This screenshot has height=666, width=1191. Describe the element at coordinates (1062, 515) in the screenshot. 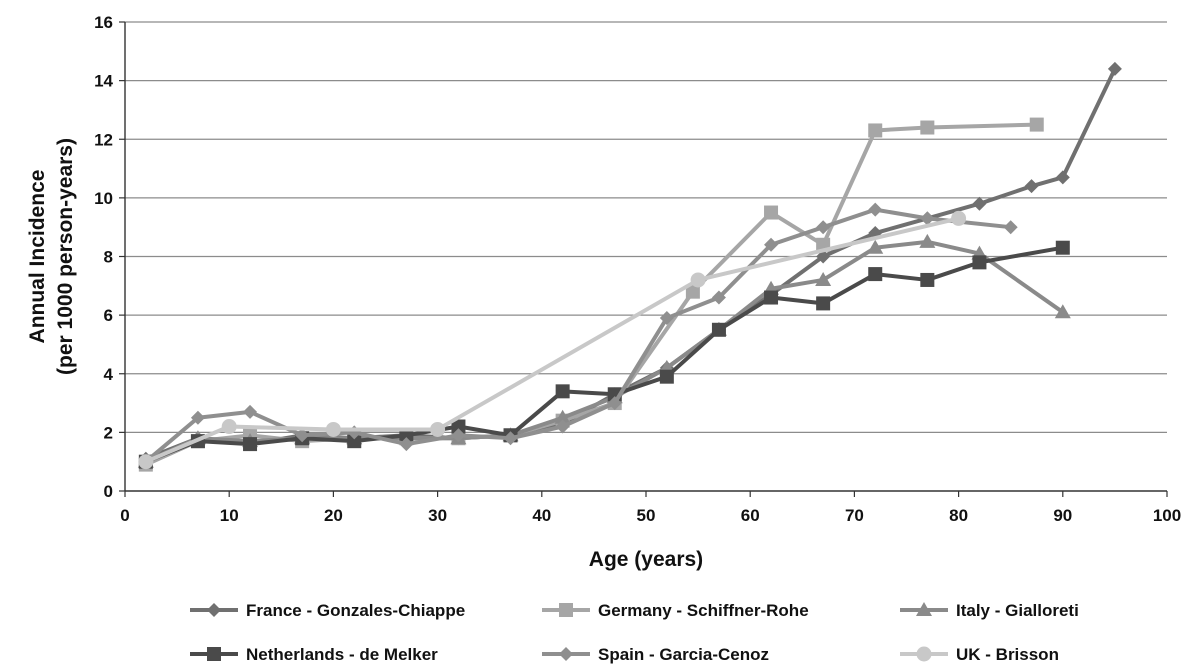

I see `x-tick-label: 90` at that location.